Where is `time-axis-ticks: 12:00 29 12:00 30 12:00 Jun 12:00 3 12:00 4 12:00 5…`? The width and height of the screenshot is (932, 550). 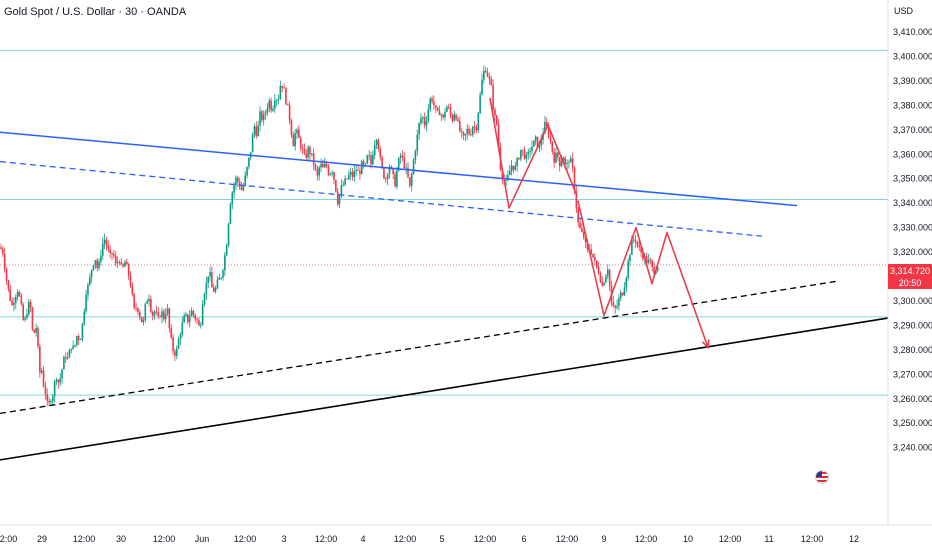 time-axis-ticks: 12:00 29 12:00 30 12:00 Jun 12:00 3 12:00 4 12:00 5… is located at coordinates (429, 539).